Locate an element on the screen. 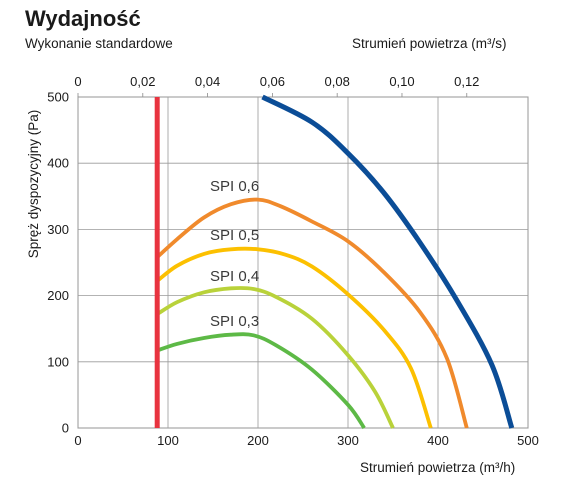 This screenshot has width=565, height=492. x2-tick-label: 0,12 is located at coordinates (466, 81).